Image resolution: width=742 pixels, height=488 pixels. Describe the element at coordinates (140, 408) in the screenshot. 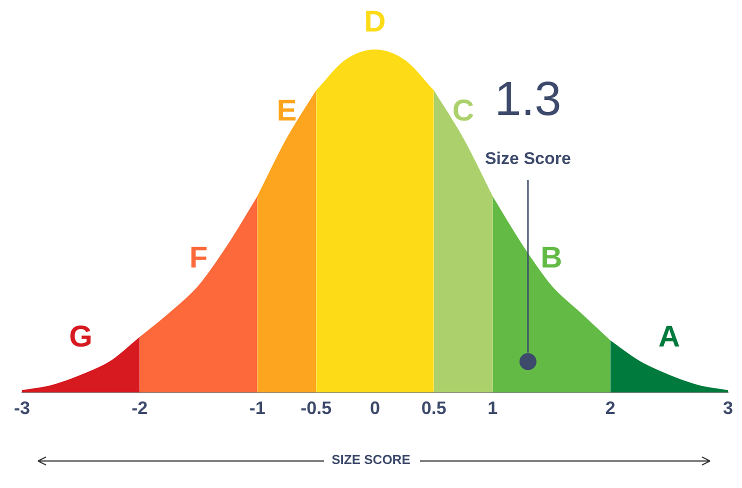

I see `x-tick-label: -2` at that location.